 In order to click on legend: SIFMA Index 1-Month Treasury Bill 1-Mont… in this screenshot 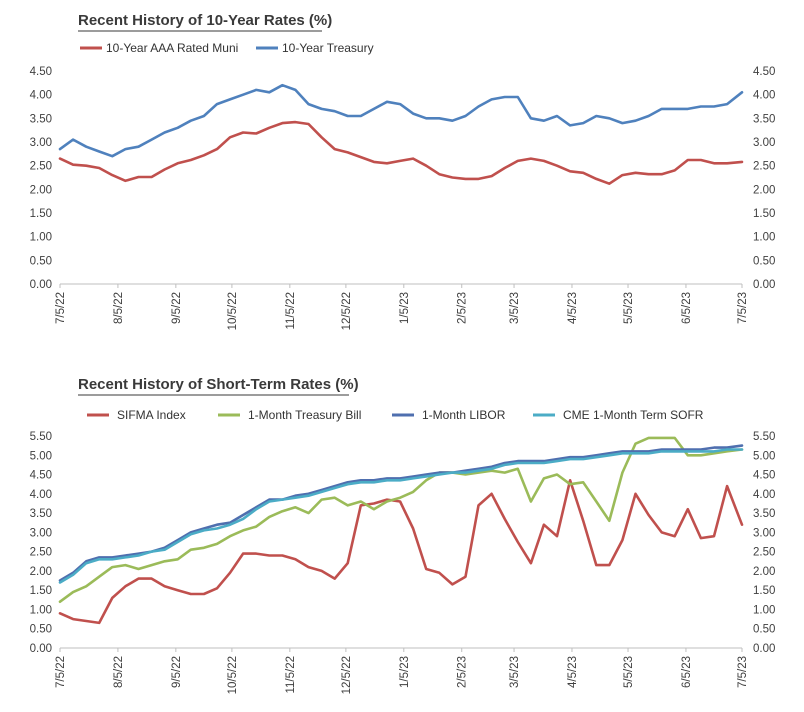, I will do `click(395, 415)`.